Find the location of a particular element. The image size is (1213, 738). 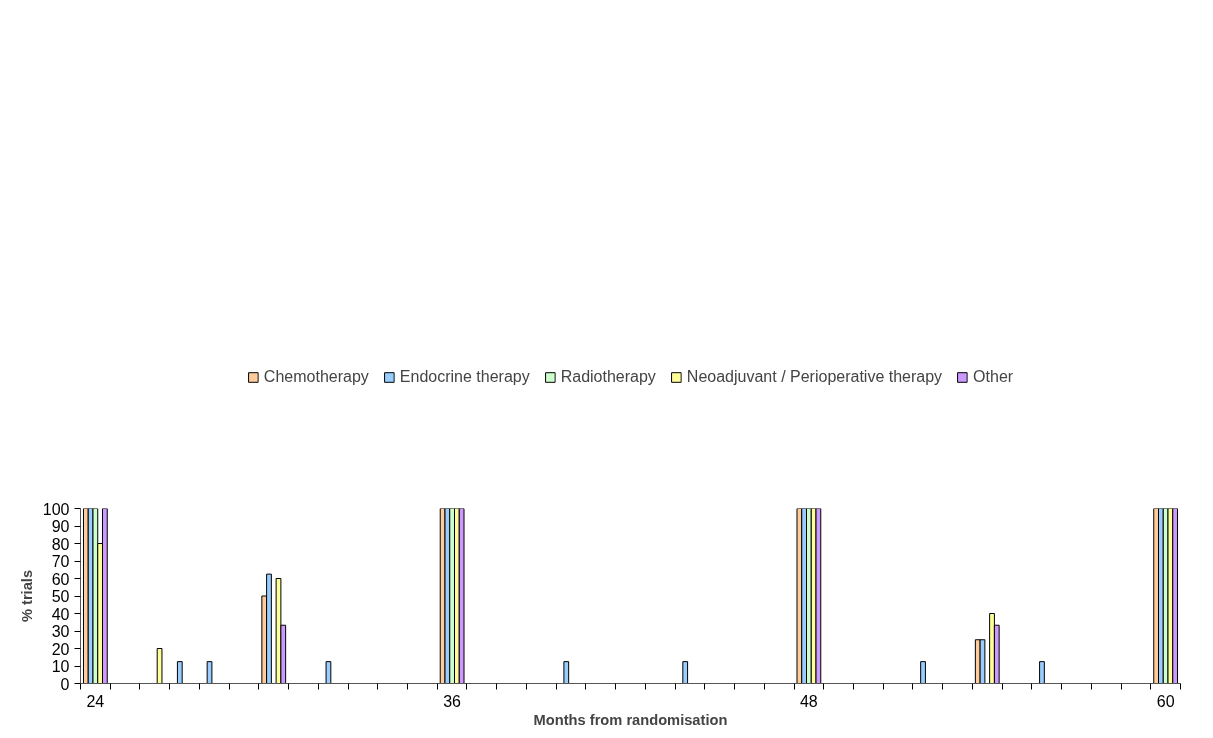

y-tick-label: 50 is located at coordinates (60, 596).